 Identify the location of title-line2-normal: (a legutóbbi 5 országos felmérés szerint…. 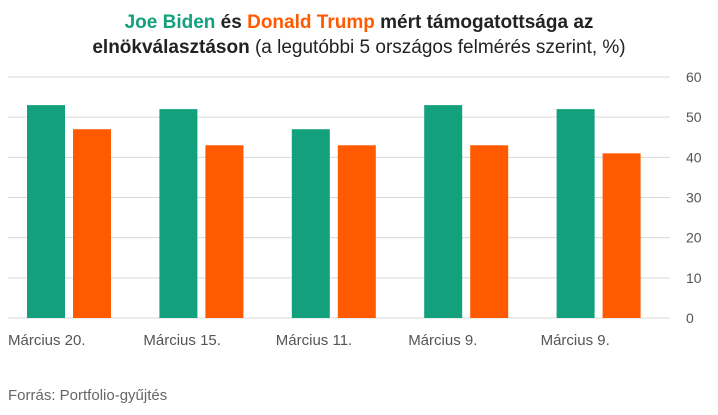
(437, 47).